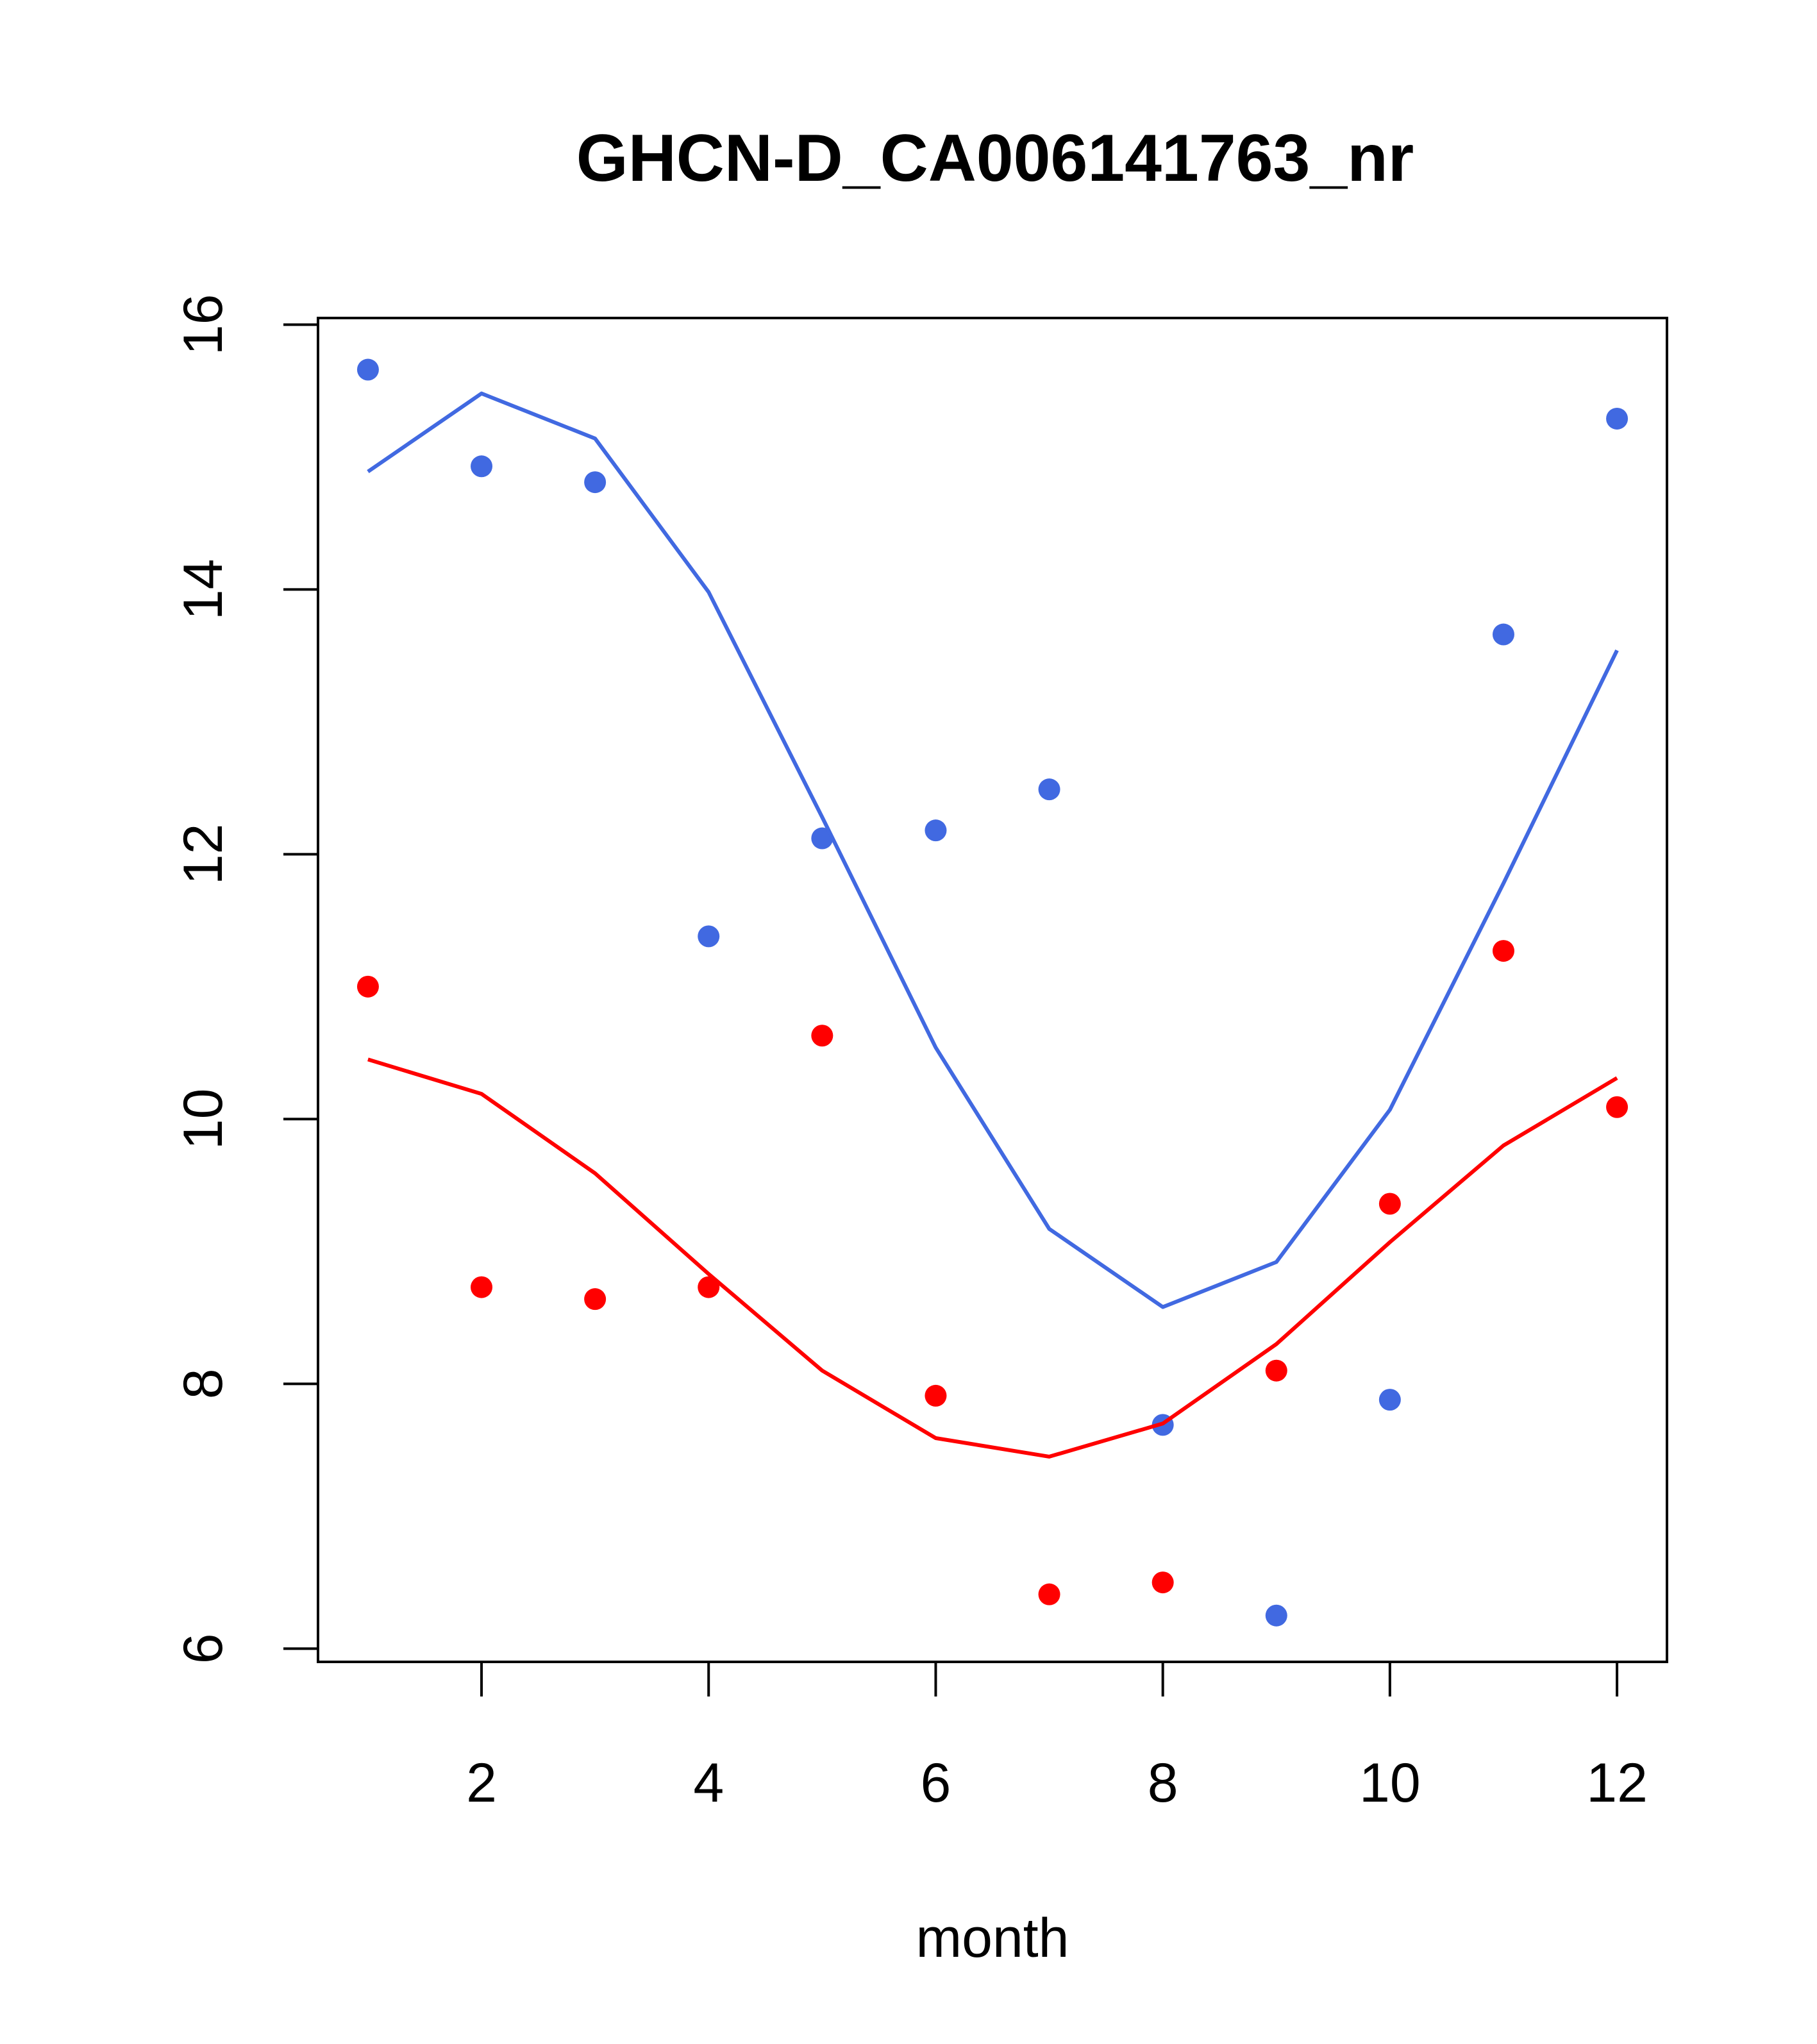  I want to click on x-tick-label: 12, so click(1617, 1783).